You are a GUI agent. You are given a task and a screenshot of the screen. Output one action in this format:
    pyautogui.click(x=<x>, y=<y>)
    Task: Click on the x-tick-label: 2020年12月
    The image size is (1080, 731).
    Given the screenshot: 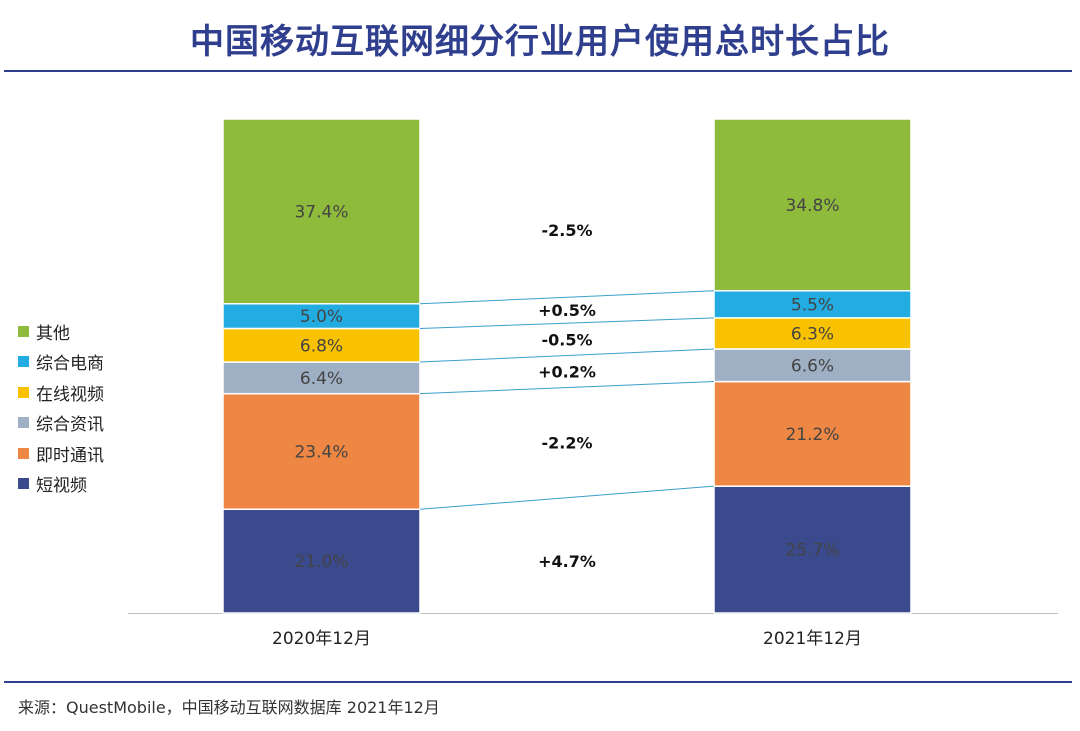 What is the action you would take?
    pyautogui.click(x=321, y=639)
    